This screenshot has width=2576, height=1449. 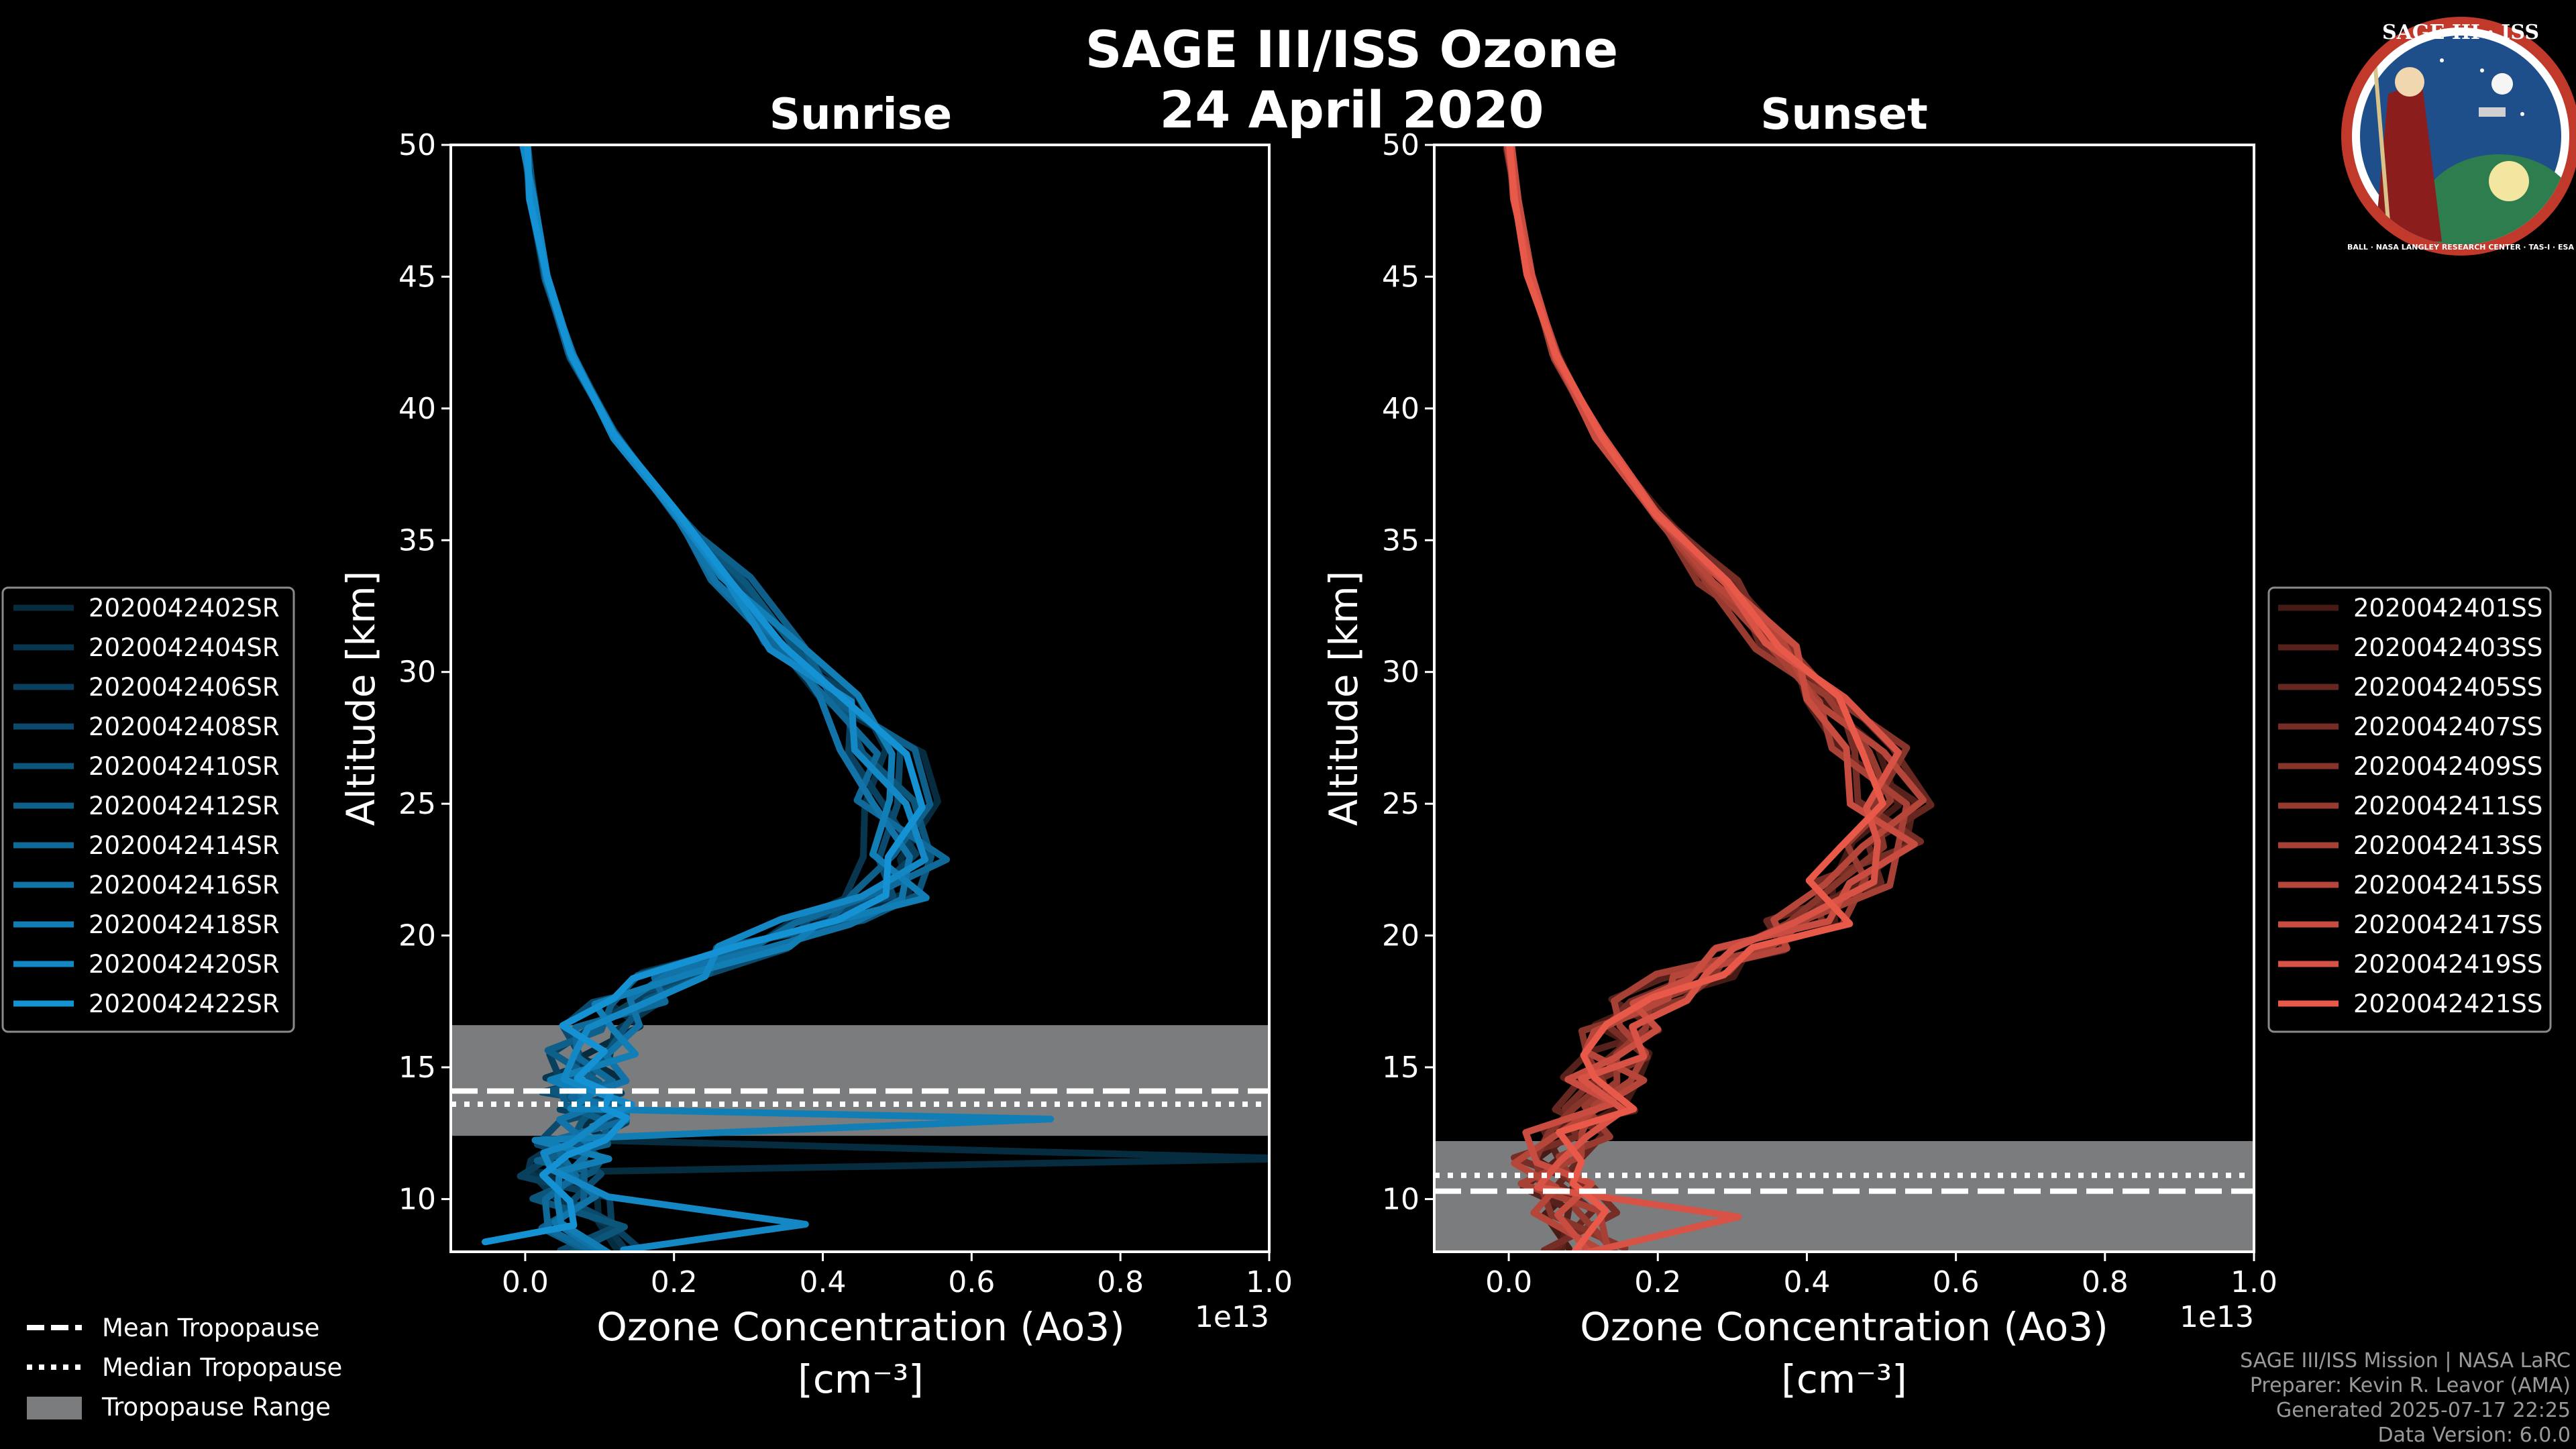 I want to click on sunrise-legend-box, so click(x=148, y=809).